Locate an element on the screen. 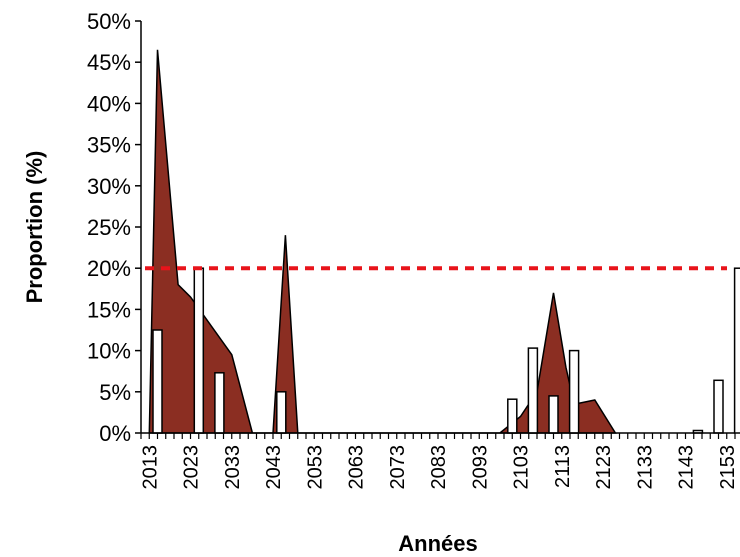 Image resolution: width=740 pixels, height=557 pixels. x-tick-label: 2133 is located at coordinates (645, 467).